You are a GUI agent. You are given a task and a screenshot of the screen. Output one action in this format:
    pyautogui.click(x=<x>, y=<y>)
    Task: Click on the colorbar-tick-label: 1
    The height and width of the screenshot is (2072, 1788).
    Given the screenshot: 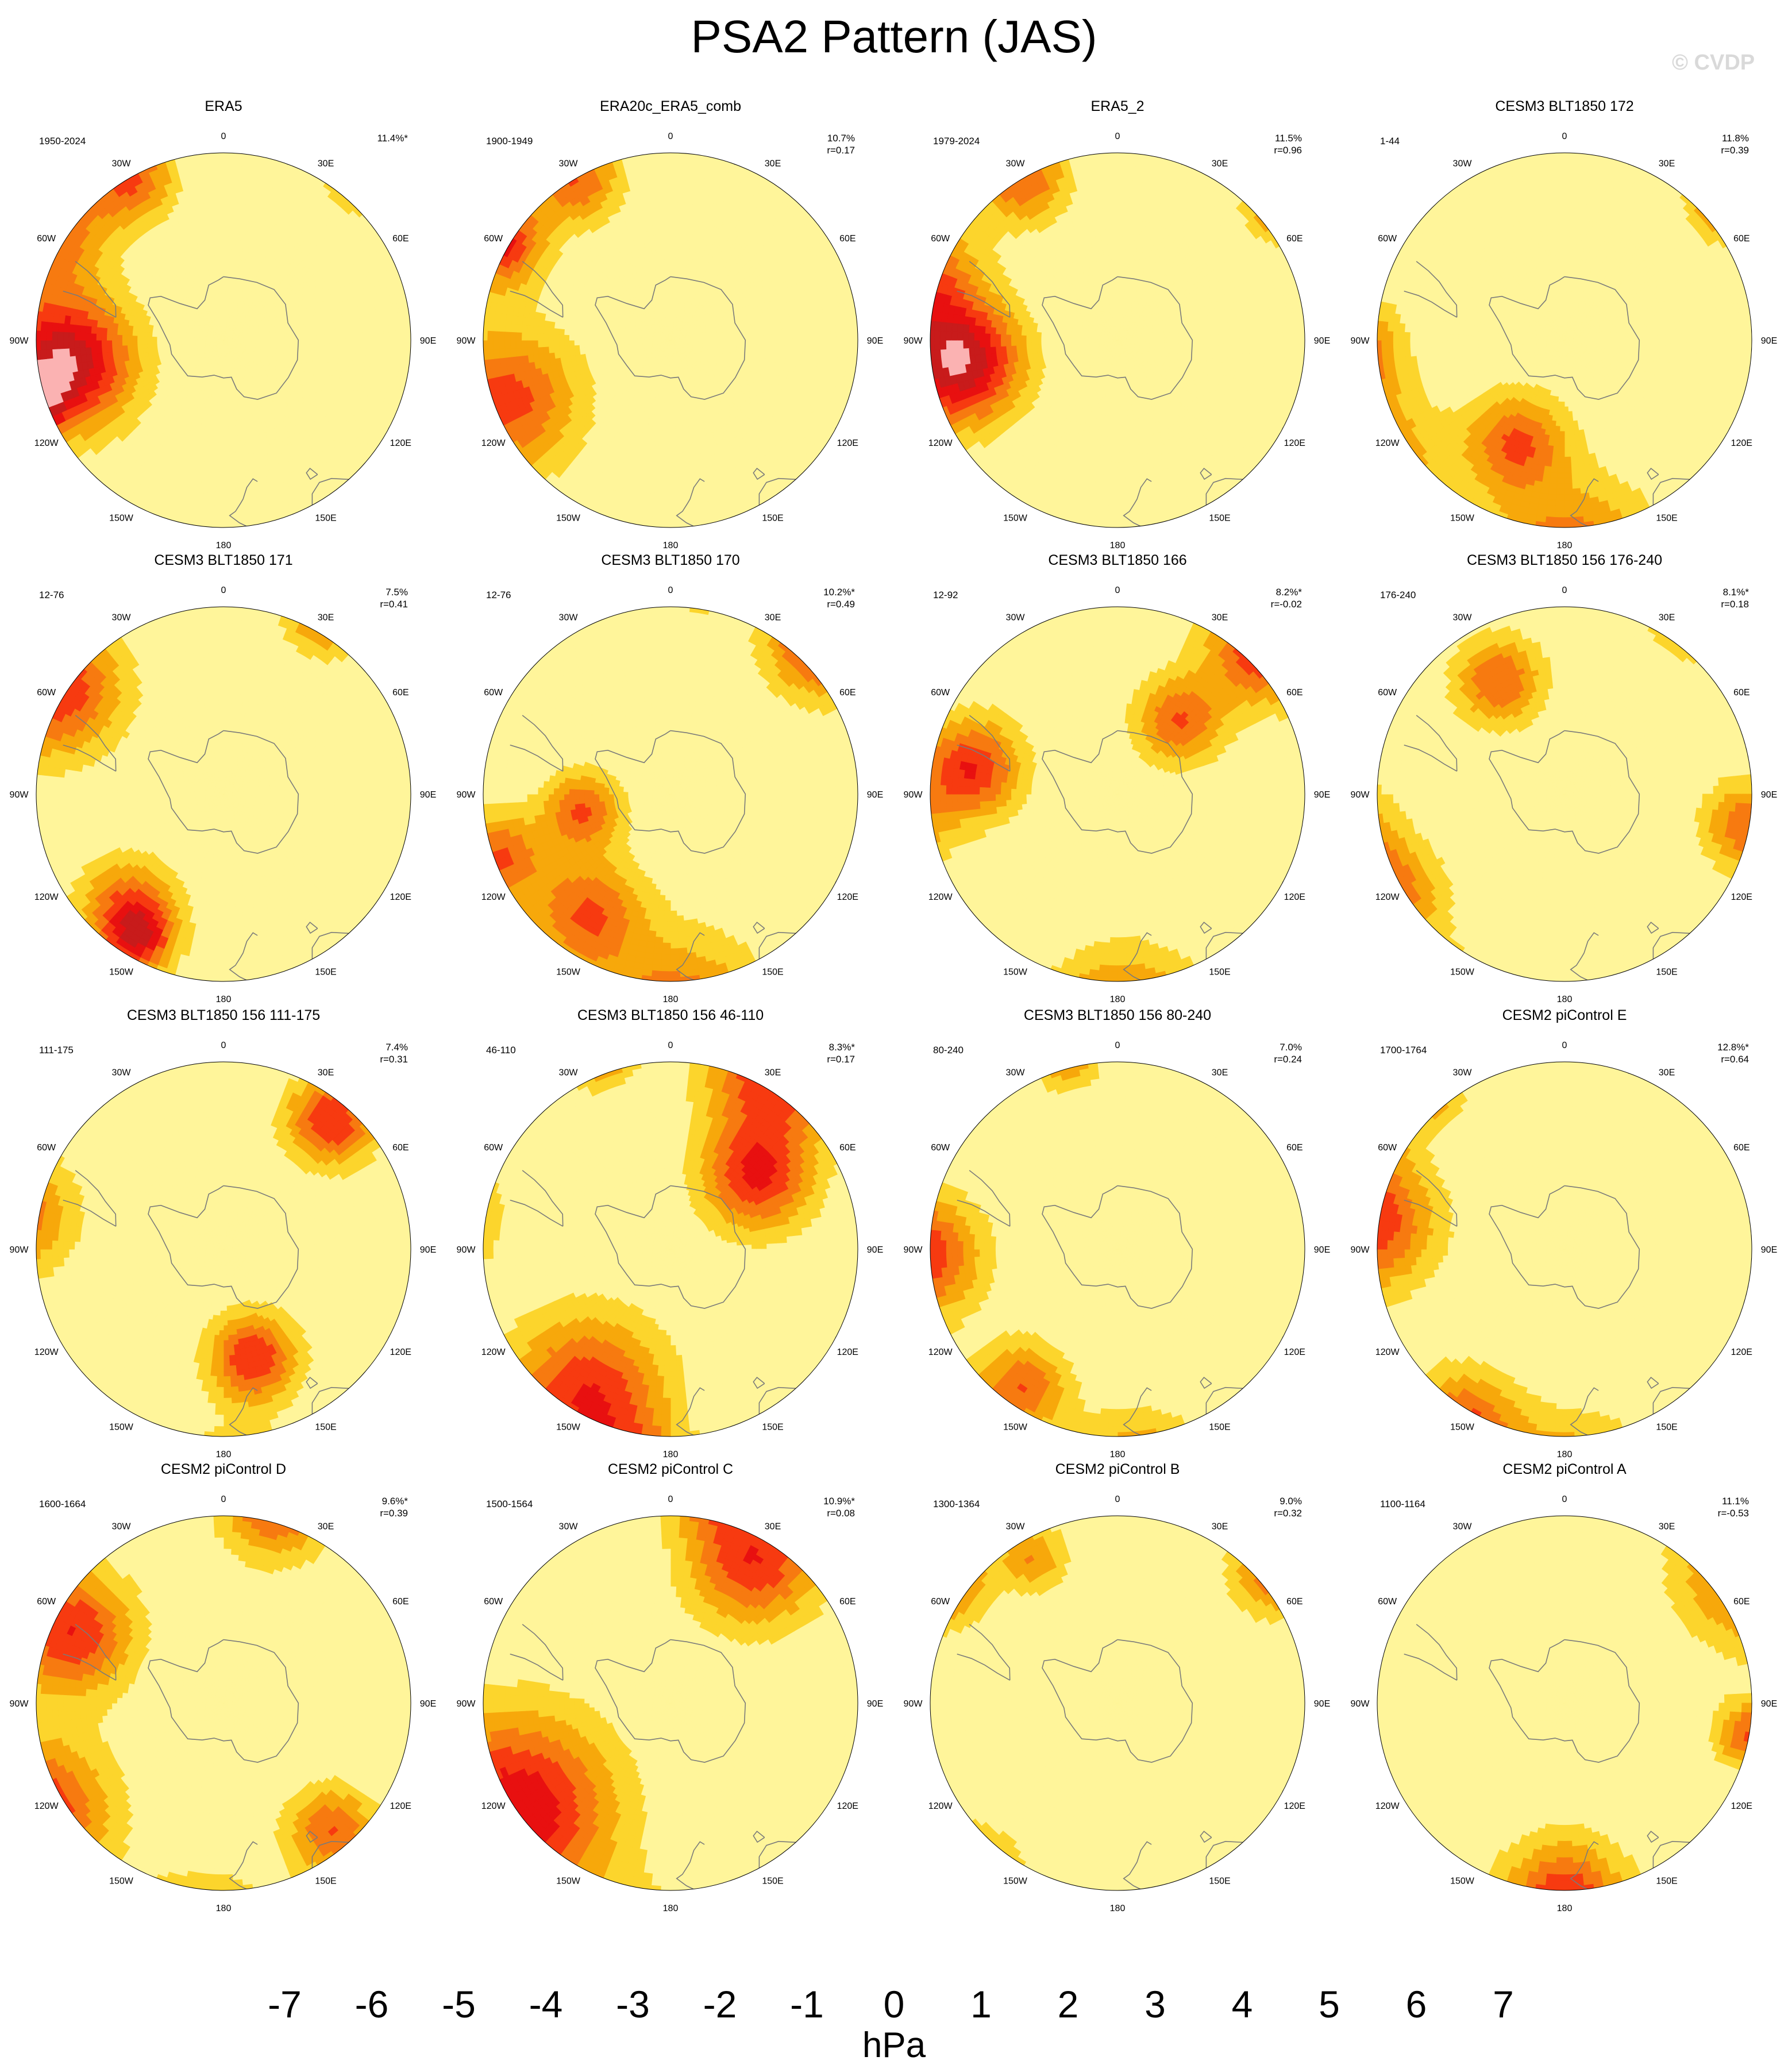 What is the action you would take?
    pyautogui.click(x=981, y=2004)
    